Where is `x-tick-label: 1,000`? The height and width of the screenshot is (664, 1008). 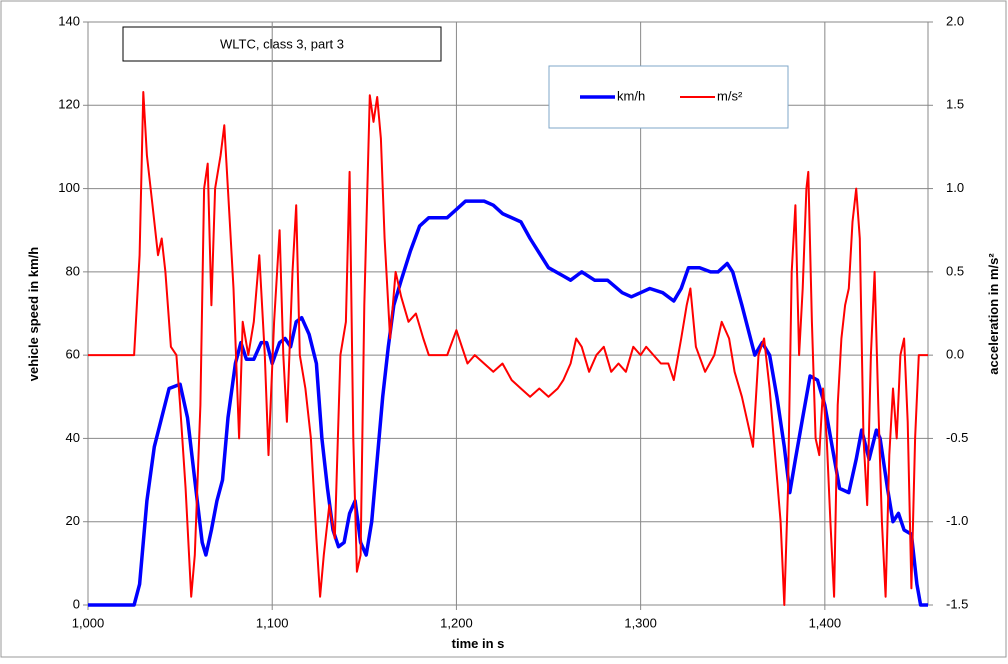
x-tick-label: 1,000 is located at coordinates (88, 622).